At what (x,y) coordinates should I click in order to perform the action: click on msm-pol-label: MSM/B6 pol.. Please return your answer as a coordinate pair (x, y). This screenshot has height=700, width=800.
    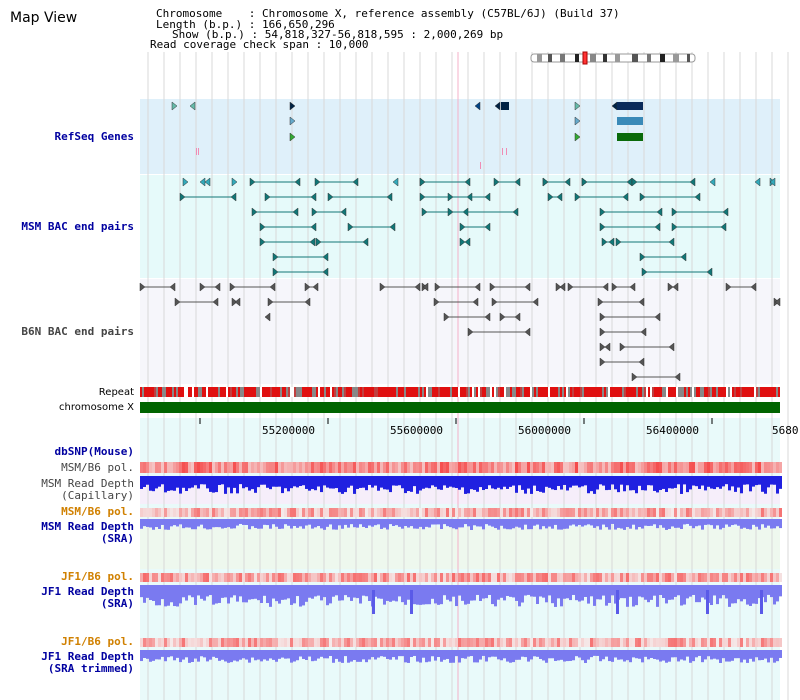
    Looking at the image, I should click on (97, 467).